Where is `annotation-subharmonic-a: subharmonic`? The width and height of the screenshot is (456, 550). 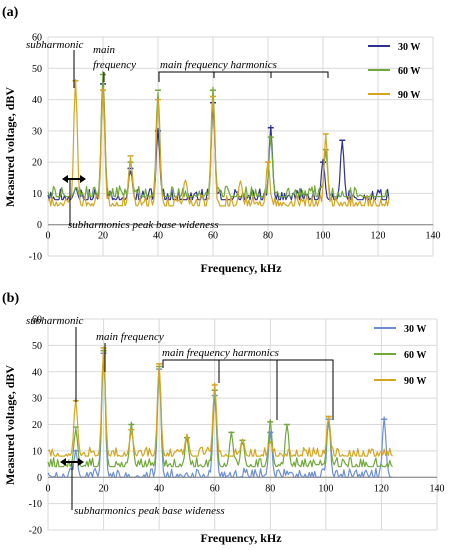
annotation-subharmonic-a: subharmonic is located at coordinates (55, 45).